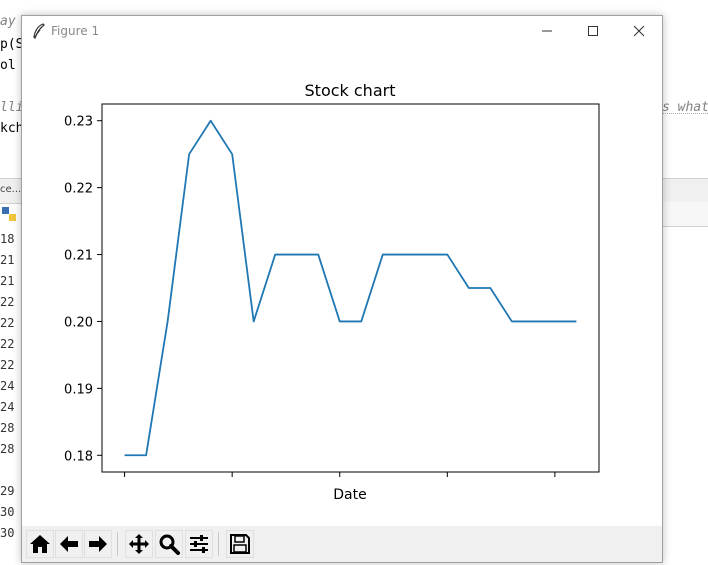  Describe the element at coordinates (78, 322) in the screenshot. I see `y-tick-label: 0.20` at that location.